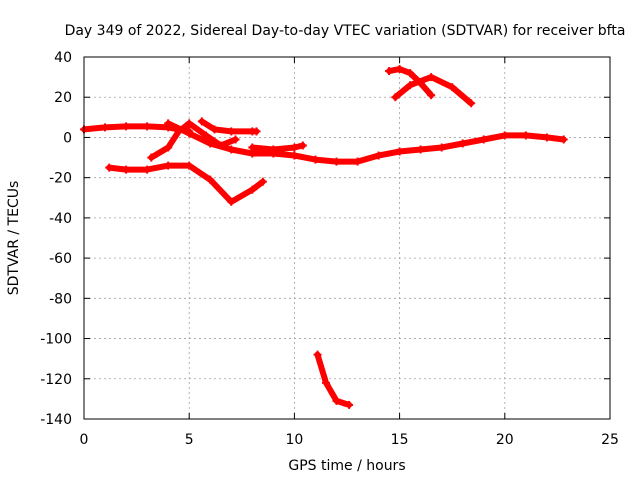 Image resolution: width=640 pixels, height=480 pixels. What do you see at coordinates (60, 179) in the screenshot?
I see `y-tick-label: -20` at bounding box center [60, 179].